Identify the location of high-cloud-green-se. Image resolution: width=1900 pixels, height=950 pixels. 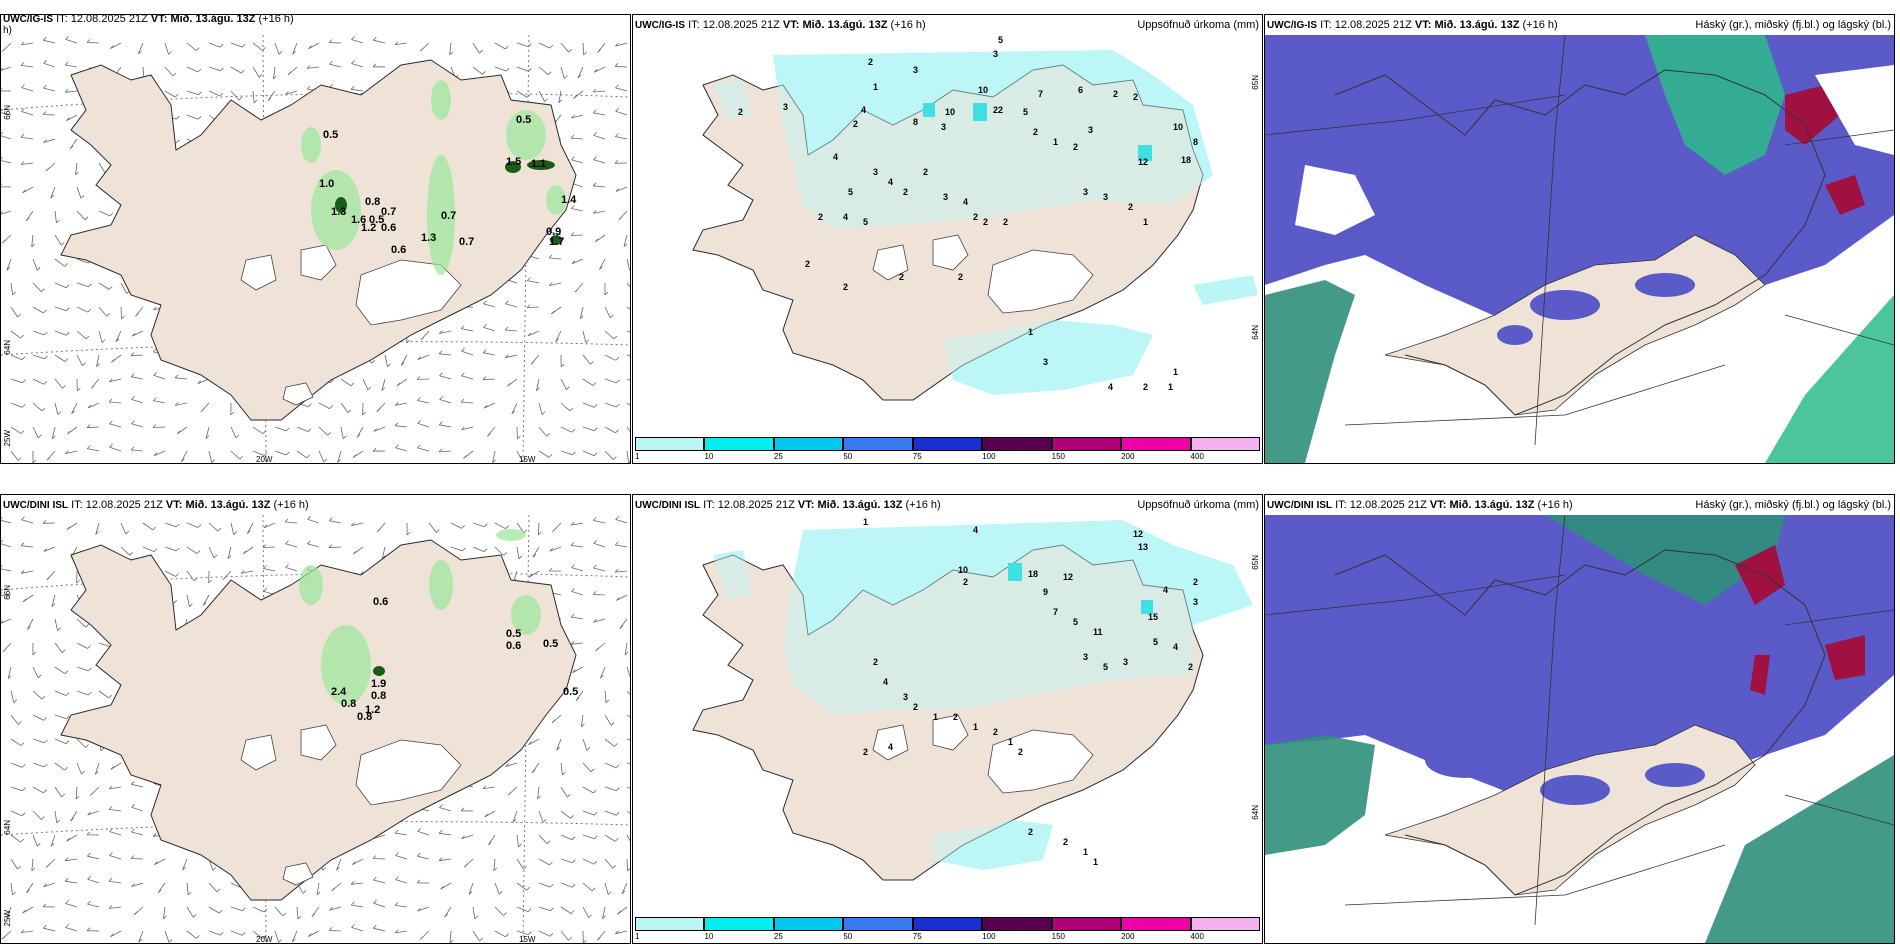
(1799, 849).